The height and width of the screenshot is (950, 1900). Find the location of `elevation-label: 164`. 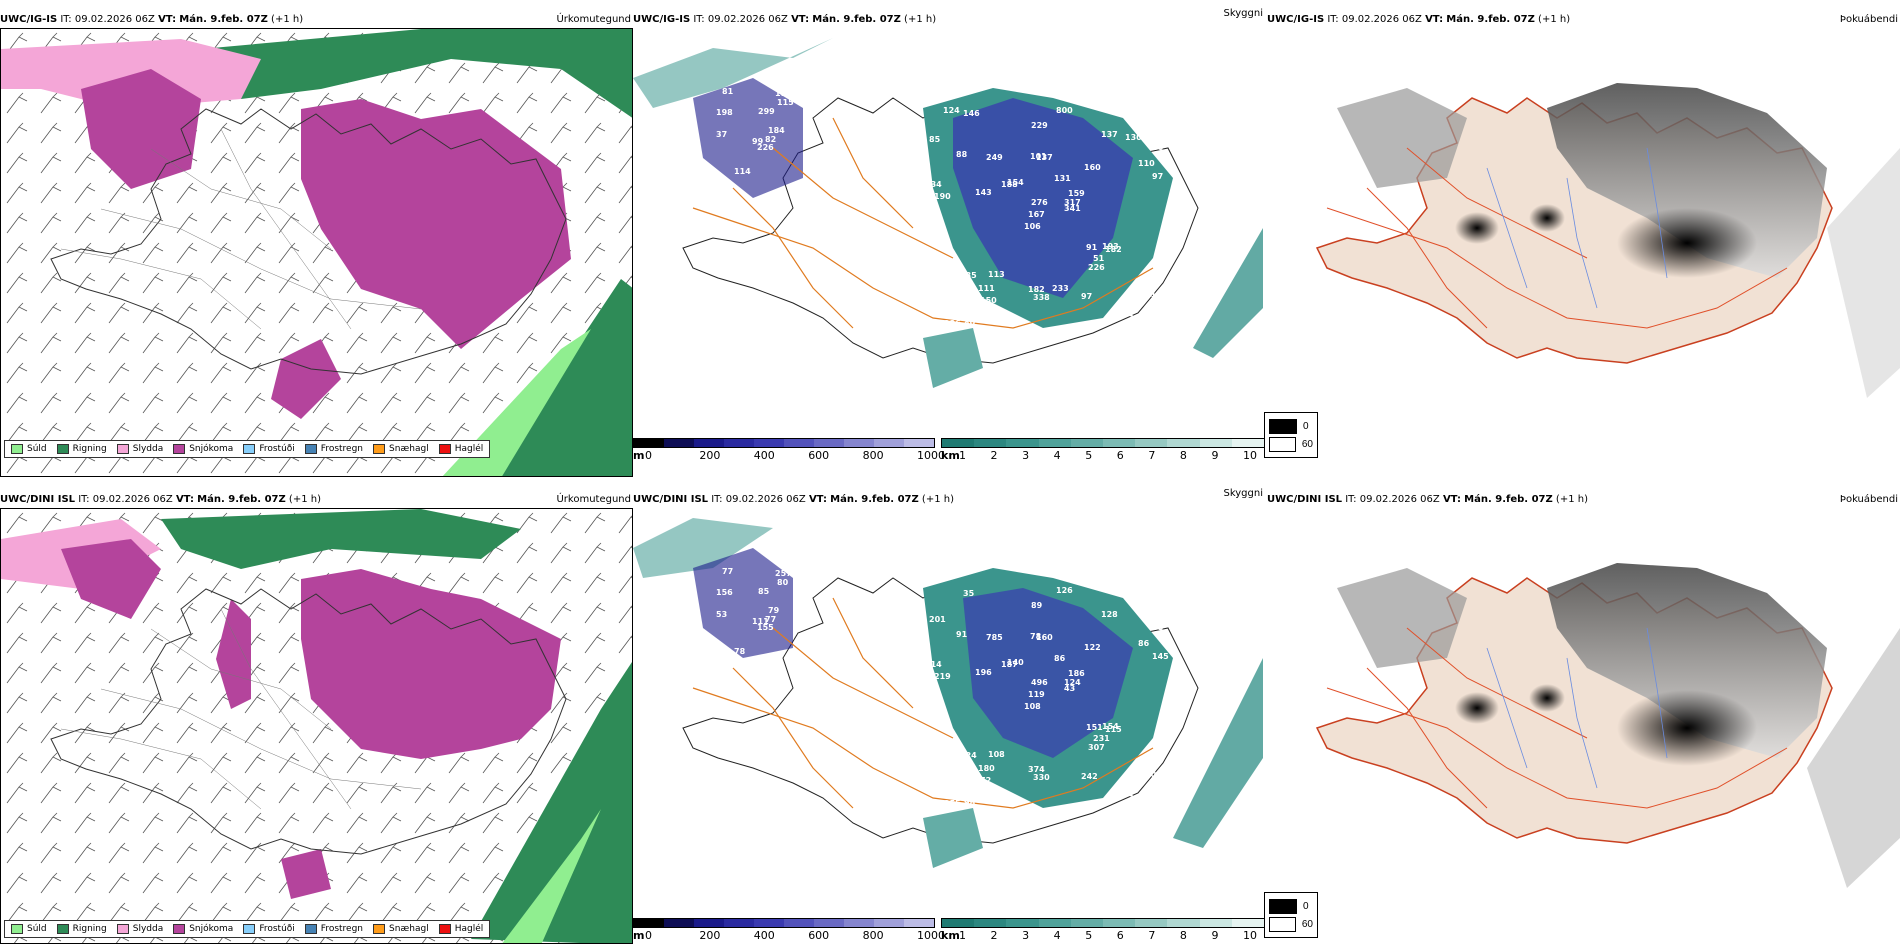

elevation-label: 164 is located at coordinates (950, 789).